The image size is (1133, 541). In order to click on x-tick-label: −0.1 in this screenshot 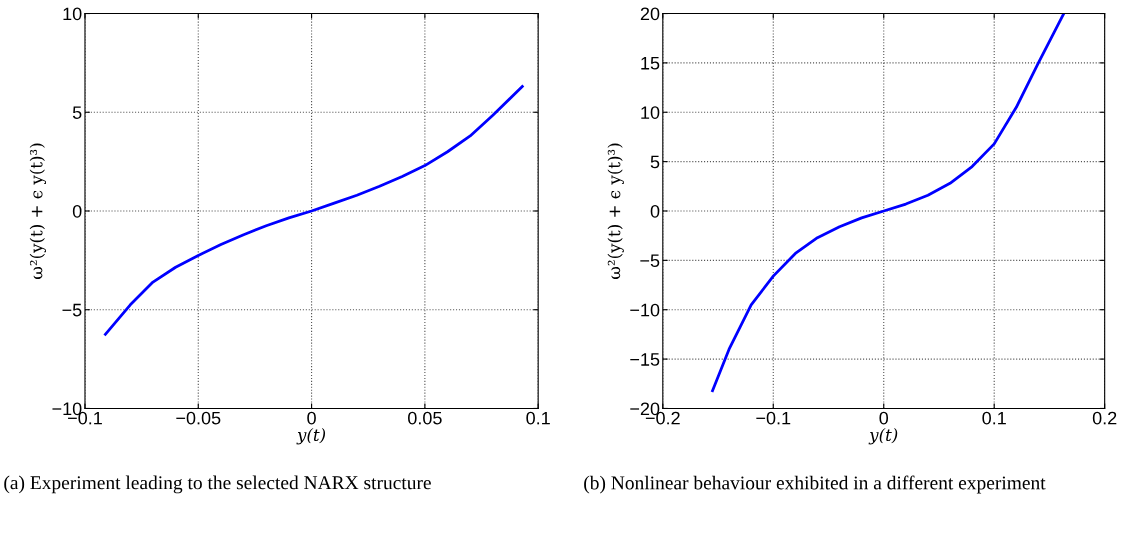, I will do `click(773, 418)`.